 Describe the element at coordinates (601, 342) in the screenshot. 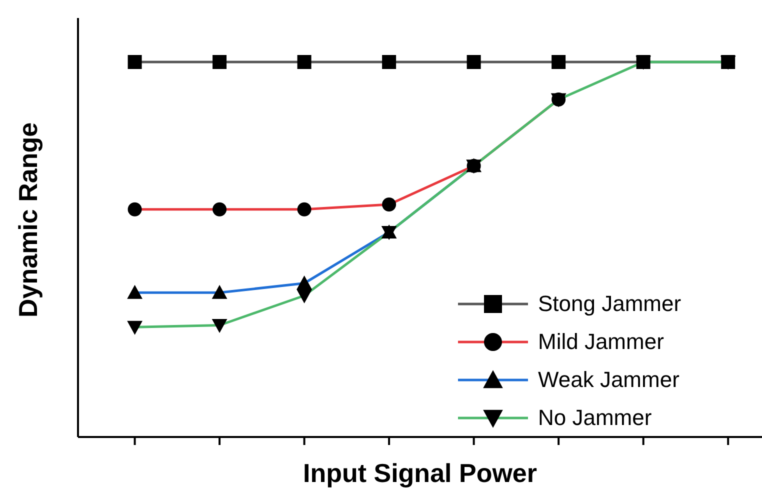

I see `legend-label: Mild Jammer` at that location.